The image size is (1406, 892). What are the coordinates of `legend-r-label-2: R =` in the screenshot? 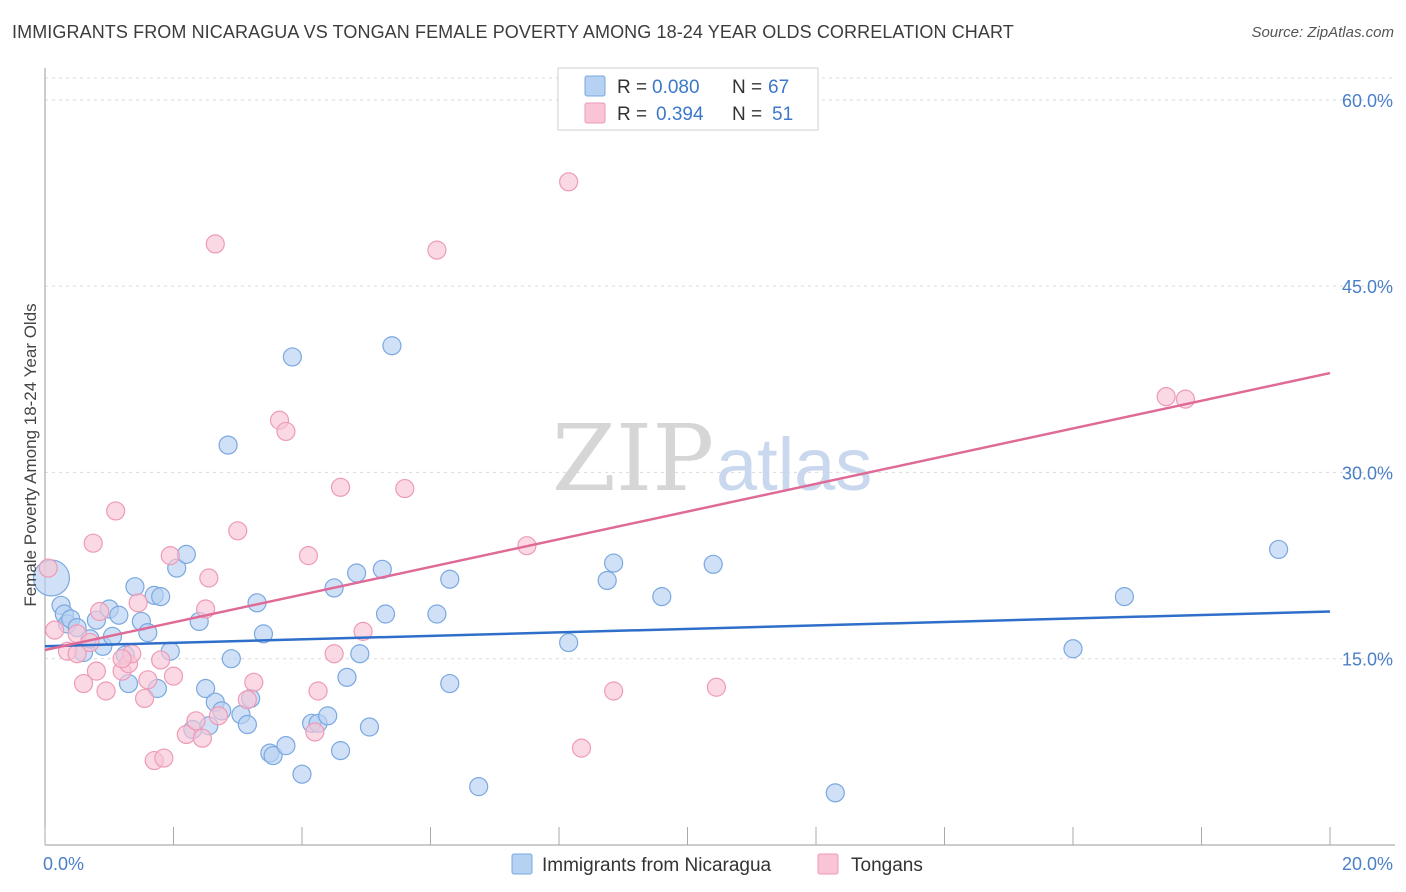 It's located at (632, 114).